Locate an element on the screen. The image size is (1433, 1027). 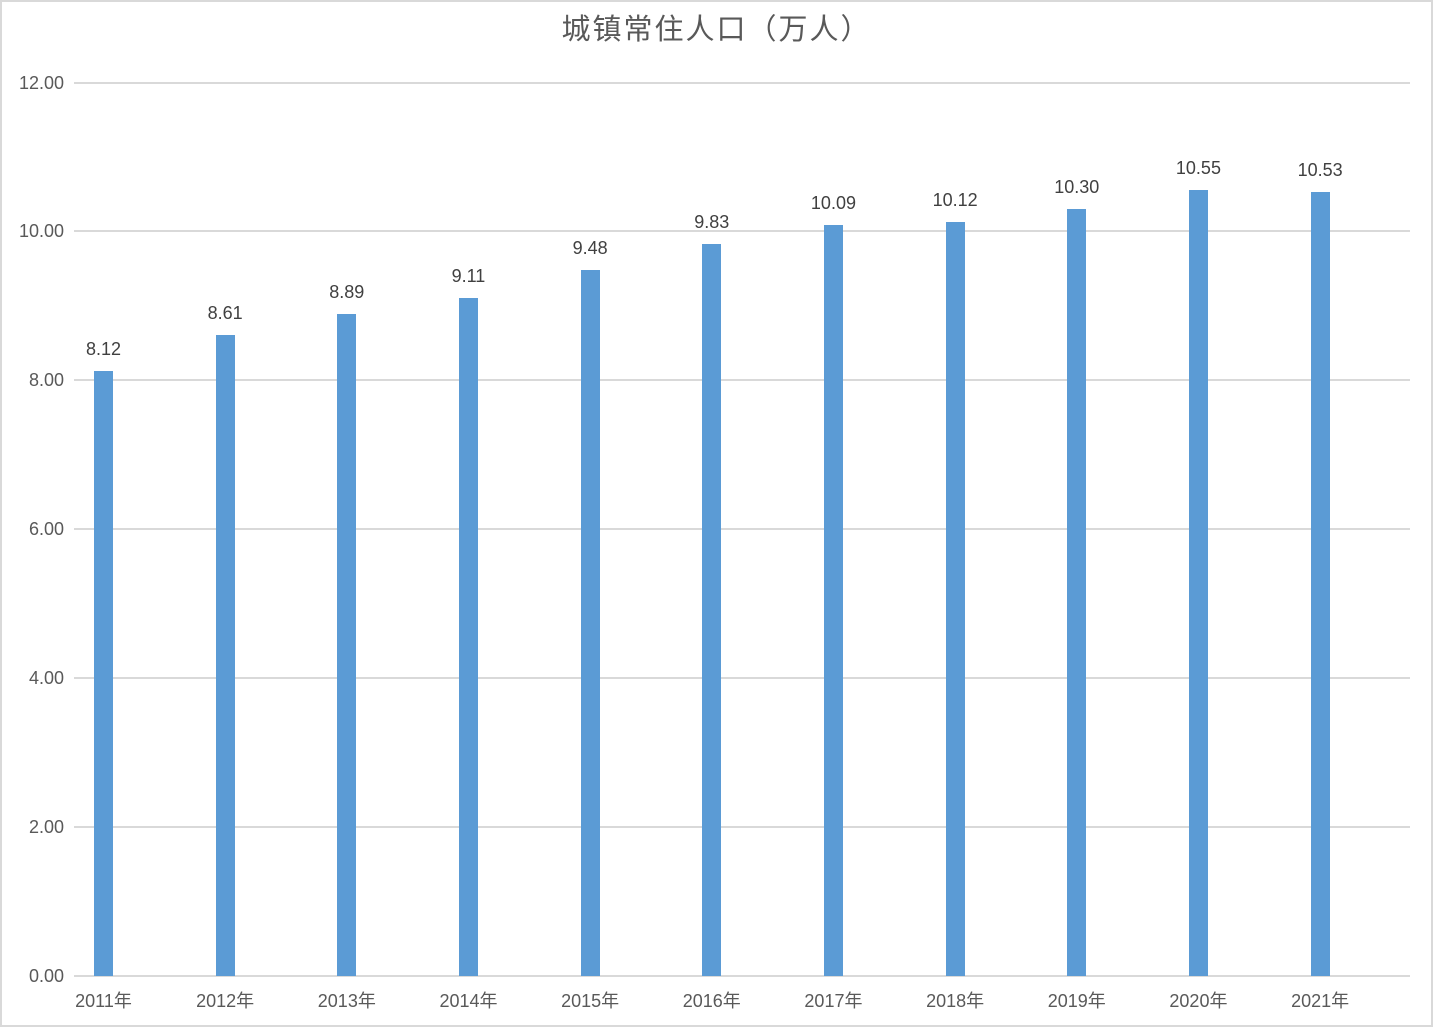
x-axis-tick-label: 2013年 is located at coordinates (346, 1001).